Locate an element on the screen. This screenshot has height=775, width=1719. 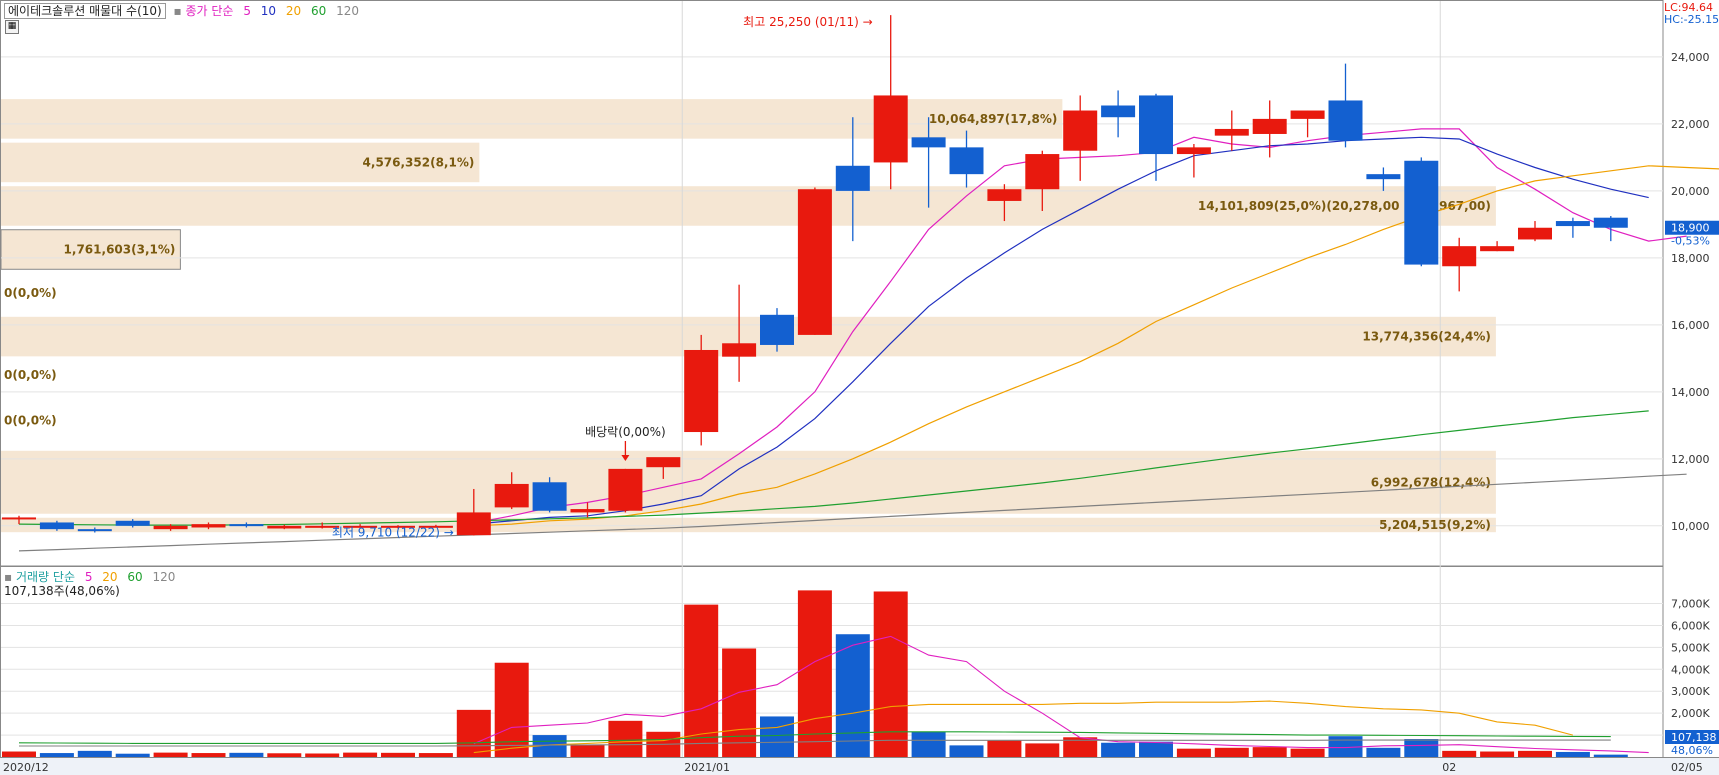
volume-tick-label: 3,000K is located at coordinates (1690, 691).